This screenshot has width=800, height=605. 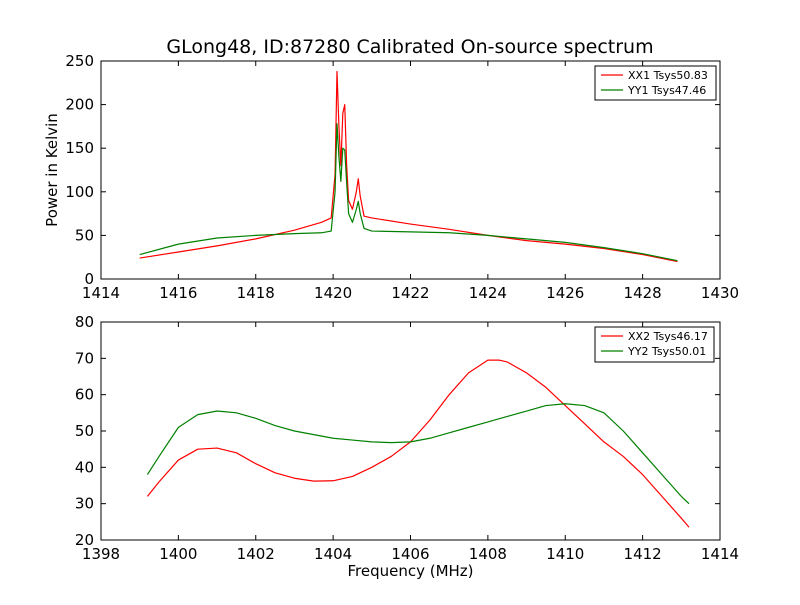 What do you see at coordinates (84, 322) in the screenshot?
I see `y-tick-label: 80` at bounding box center [84, 322].